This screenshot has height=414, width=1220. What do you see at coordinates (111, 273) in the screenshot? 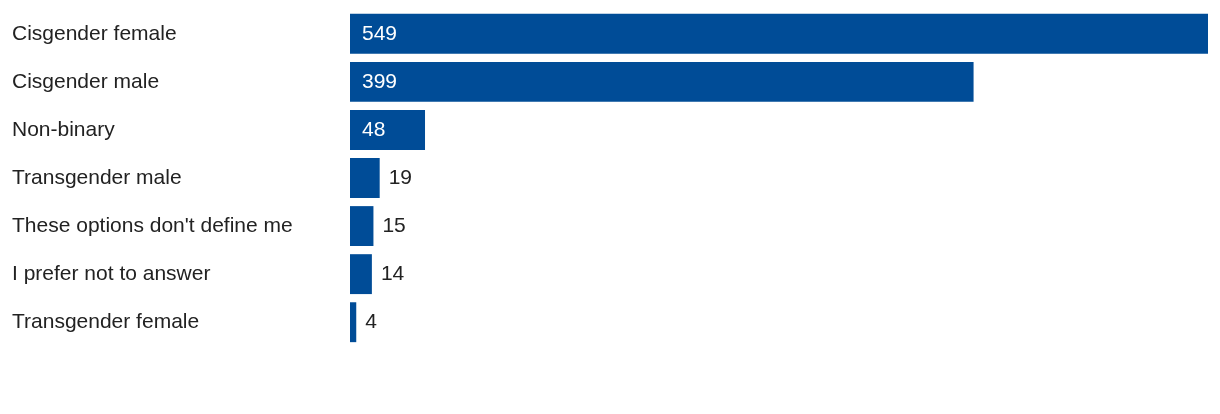
I see `y-tick-label: I prefer not to answer` at bounding box center [111, 273].